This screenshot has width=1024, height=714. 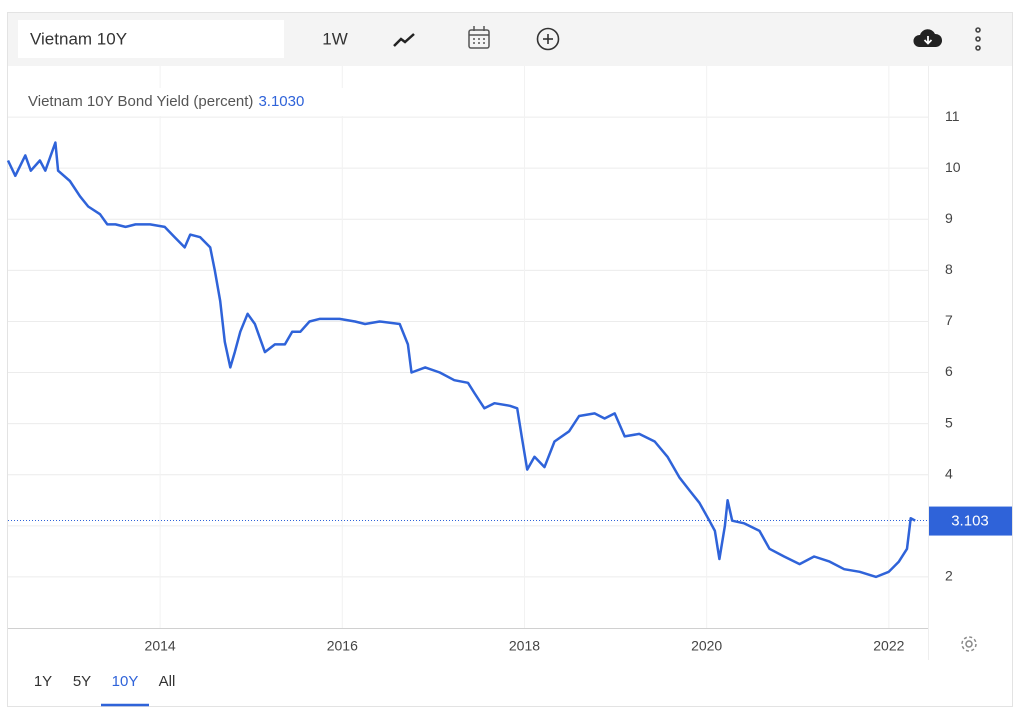 I want to click on y-tick-label: 10, so click(x=953, y=167).